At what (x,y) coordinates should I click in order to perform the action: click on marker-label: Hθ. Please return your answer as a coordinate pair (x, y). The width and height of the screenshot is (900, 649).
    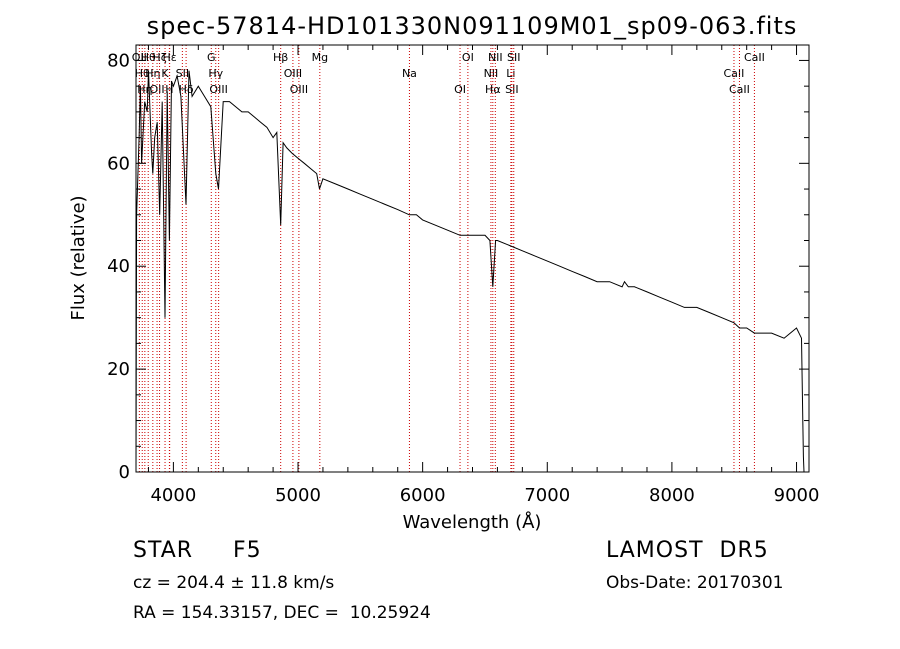
    Looking at the image, I should click on (142, 73).